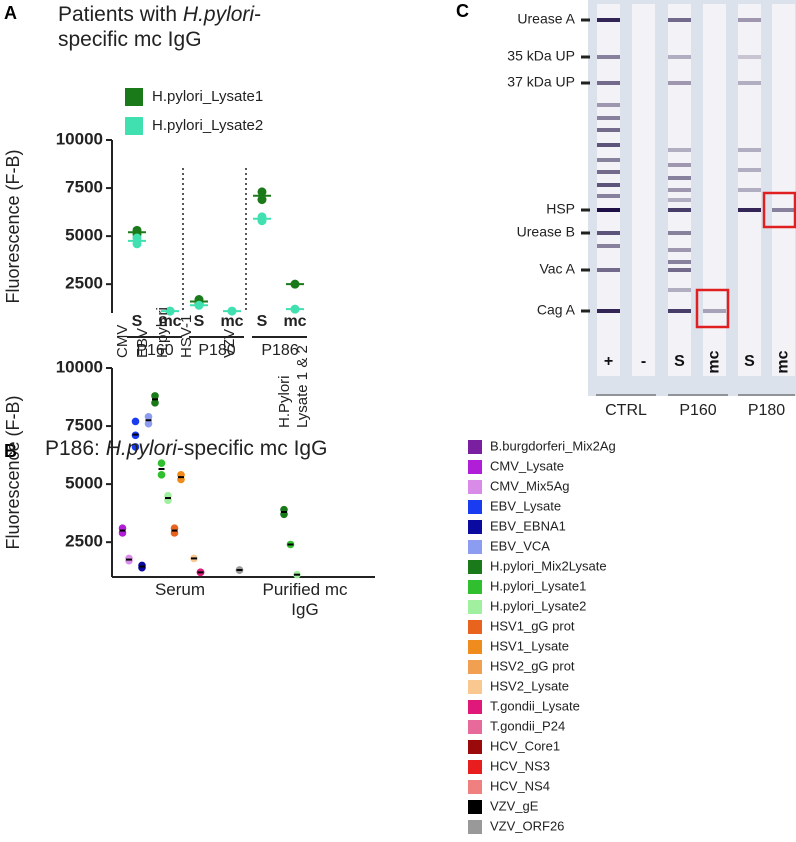  I want to click on marker-label: 35 kDa UP, so click(541, 56).